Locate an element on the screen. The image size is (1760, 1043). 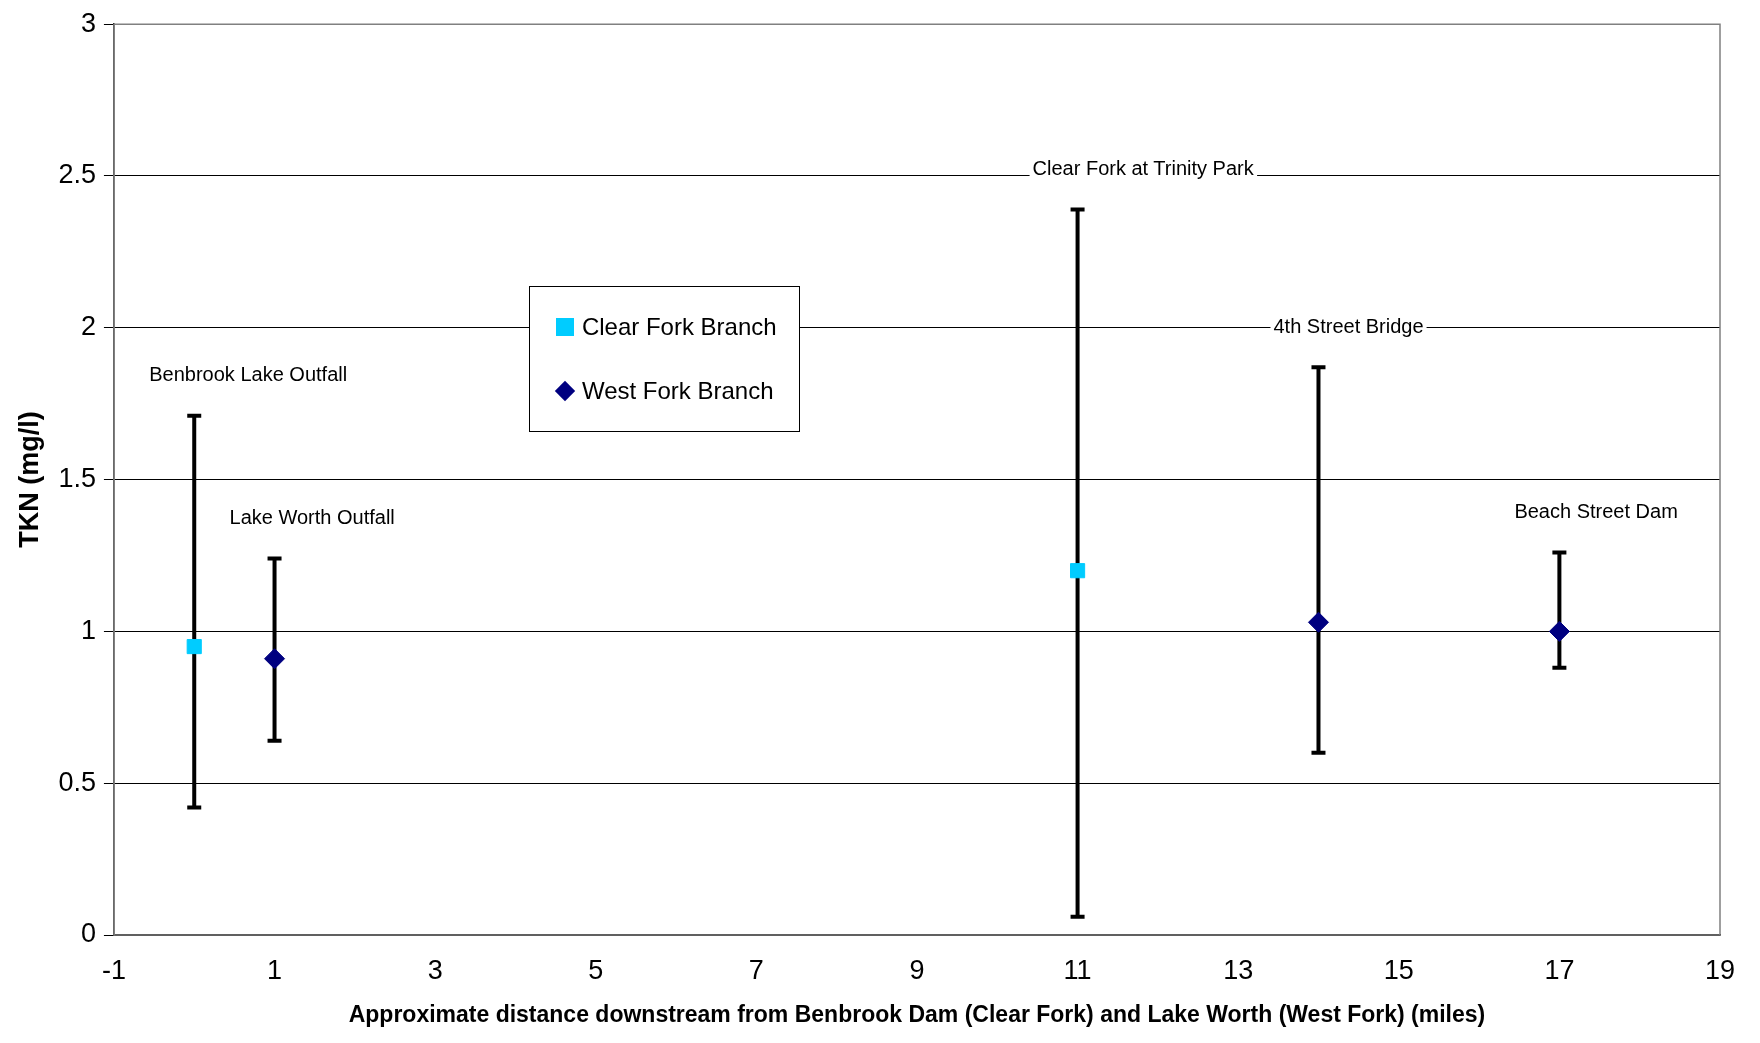
x-tick-label: 15 is located at coordinates (1398, 969).